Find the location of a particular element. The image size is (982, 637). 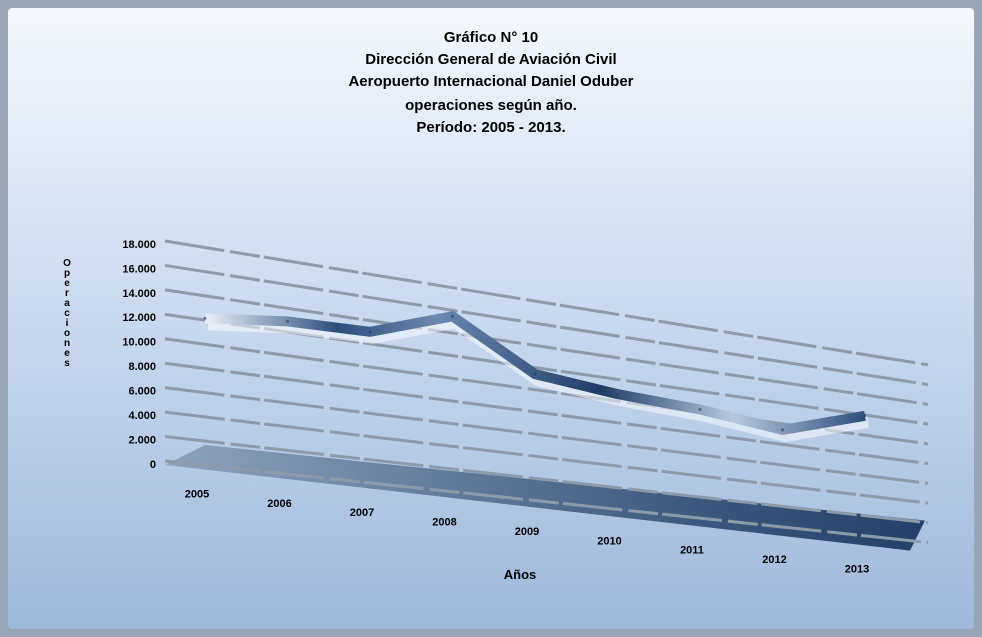

chart-title: operaciones según año. is located at coordinates (491, 105).